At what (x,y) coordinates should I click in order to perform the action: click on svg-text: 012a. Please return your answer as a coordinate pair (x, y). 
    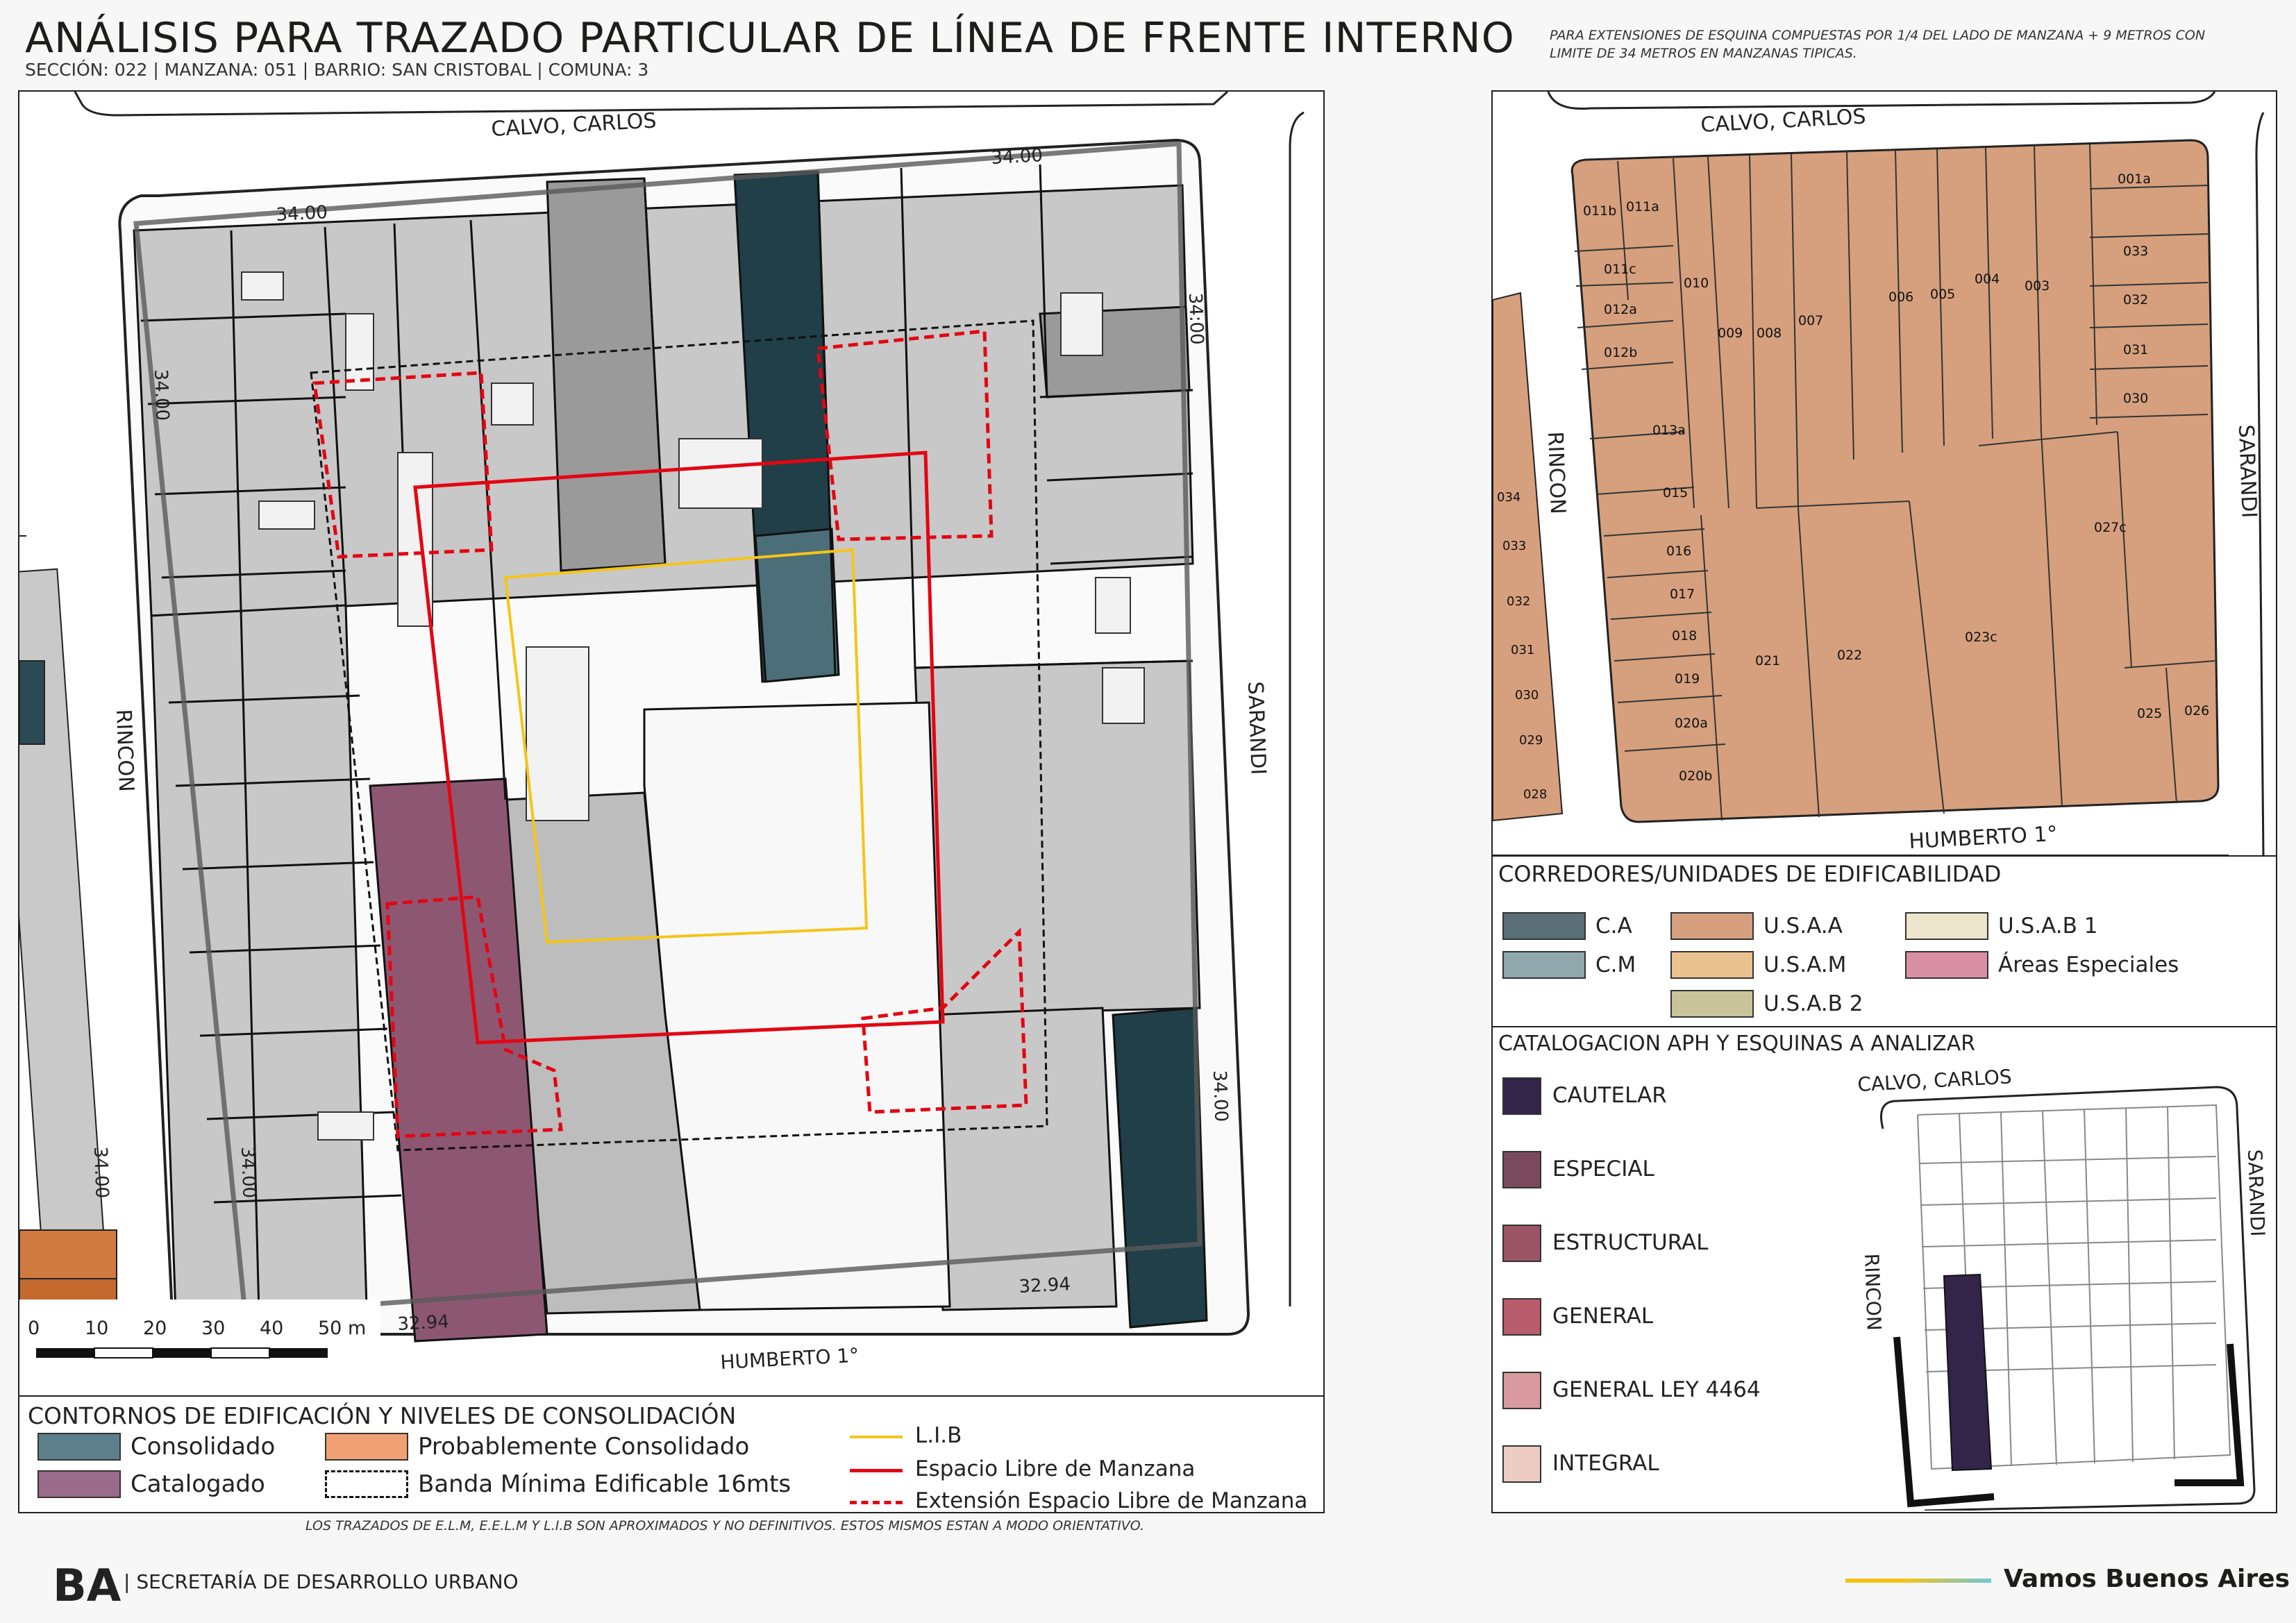
    Looking at the image, I should click on (1620, 309).